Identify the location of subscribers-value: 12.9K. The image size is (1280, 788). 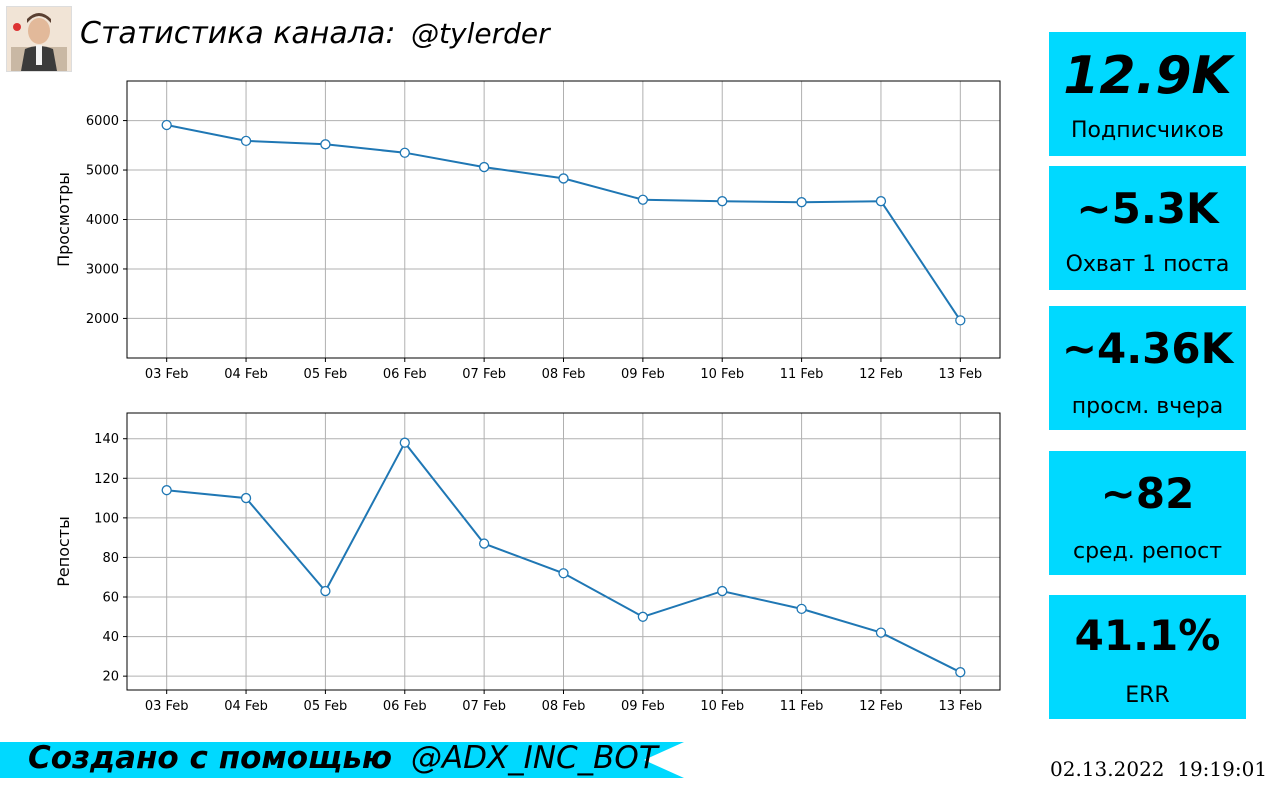
(1147, 76).